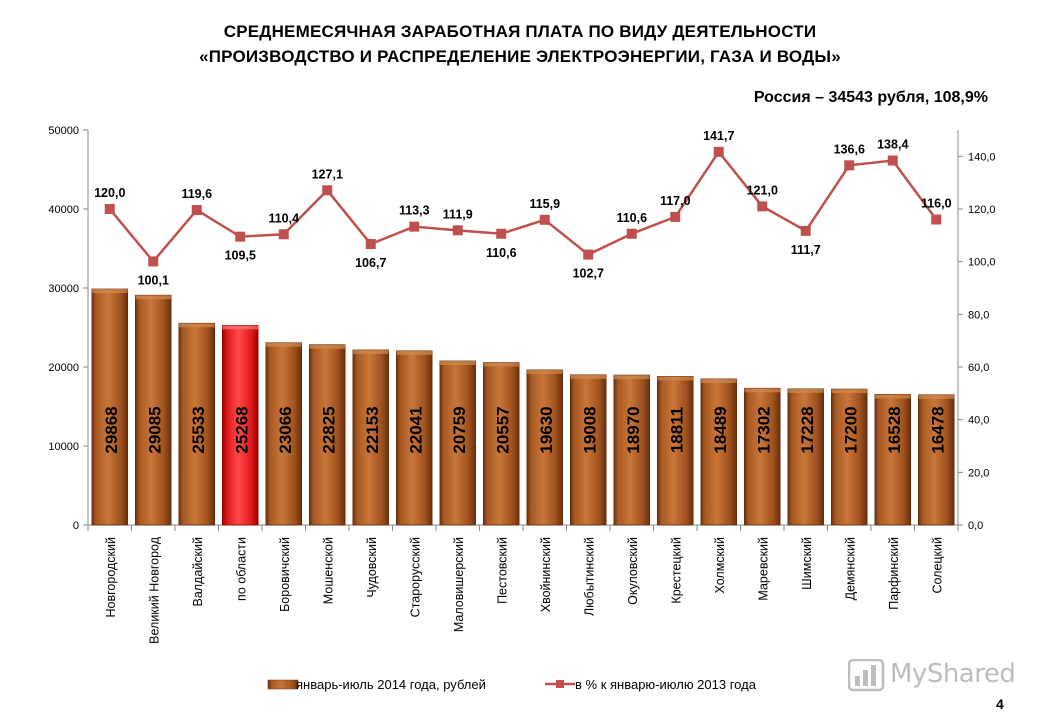  I want to click on percent-value-label: 127,1, so click(327, 174).